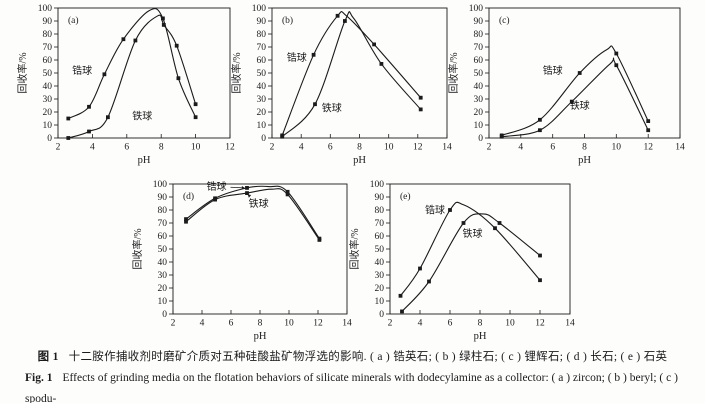 This screenshot has height=403, width=705. What do you see at coordinates (287, 20) in the screenshot?
I see `panel-tag: (b)` at bounding box center [287, 20].